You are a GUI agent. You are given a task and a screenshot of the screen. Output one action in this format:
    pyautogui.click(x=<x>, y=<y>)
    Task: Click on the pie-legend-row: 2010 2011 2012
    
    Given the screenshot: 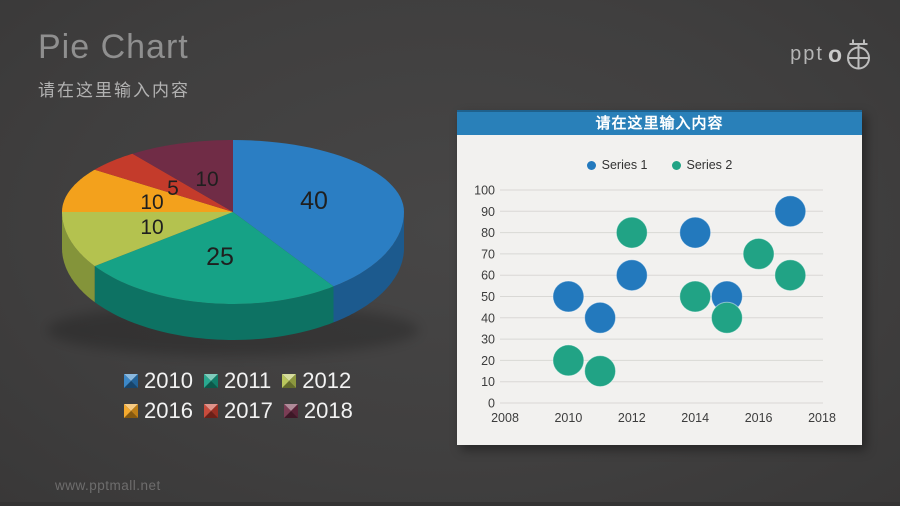 What is the action you would take?
    pyautogui.click(x=238, y=381)
    